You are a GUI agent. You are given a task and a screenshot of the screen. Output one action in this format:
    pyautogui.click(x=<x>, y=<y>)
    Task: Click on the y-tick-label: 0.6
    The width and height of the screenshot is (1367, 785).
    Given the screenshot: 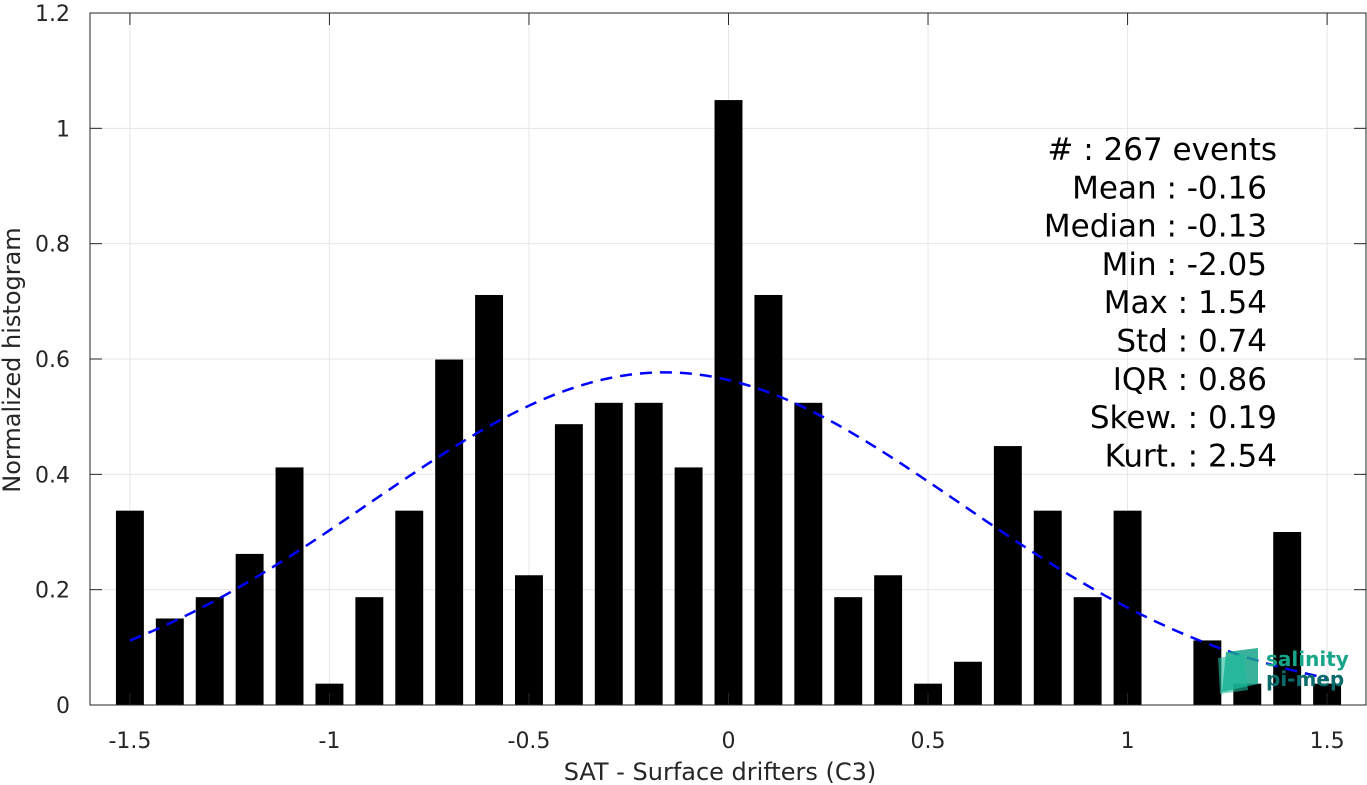 What is the action you would take?
    pyautogui.click(x=52, y=360)
    